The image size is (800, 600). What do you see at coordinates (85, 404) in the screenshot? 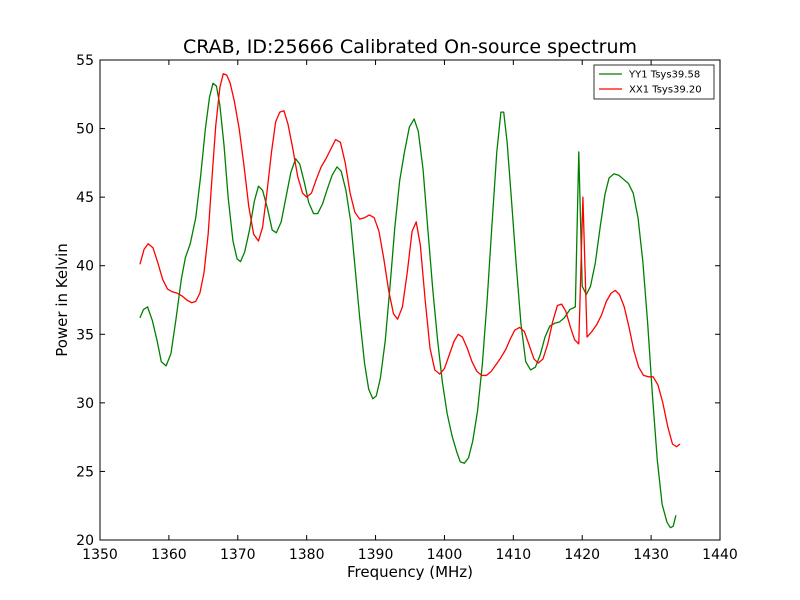
I see `y-tick-label: 30` at bounding box center [85, 404].